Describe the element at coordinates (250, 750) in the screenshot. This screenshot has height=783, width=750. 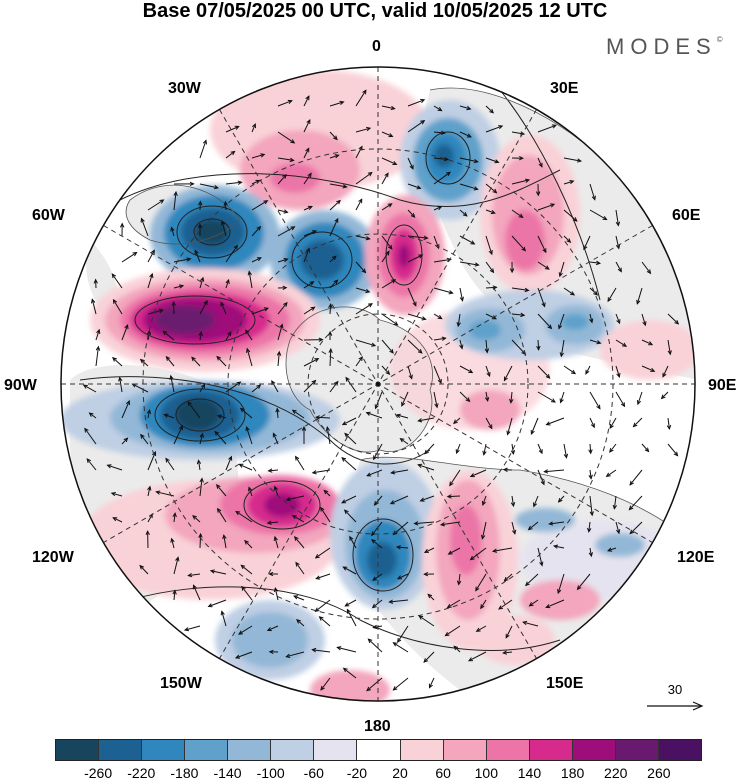
I see `colorbar-cell` at that location.